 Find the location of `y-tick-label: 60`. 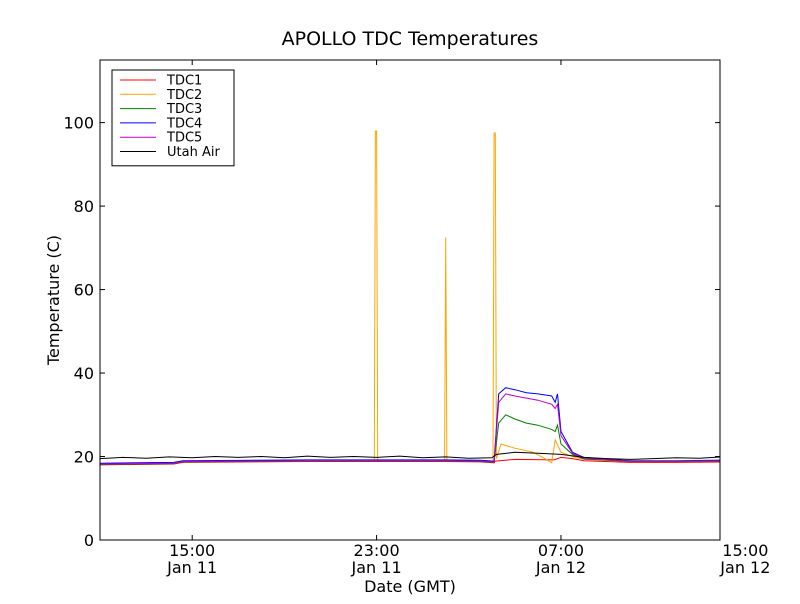

y-tick-label: 60 is located at coordinates (84, 290).